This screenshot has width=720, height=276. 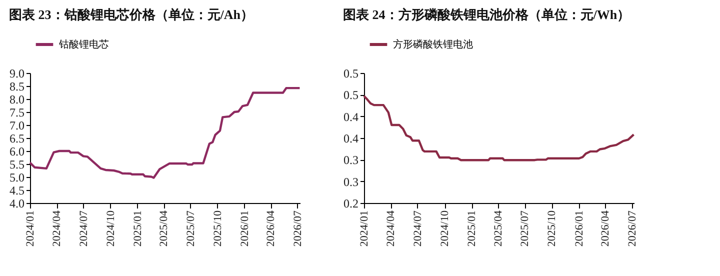 I want to click on legend-label: 钴酸锂电芯, so click(x=83, y=44).